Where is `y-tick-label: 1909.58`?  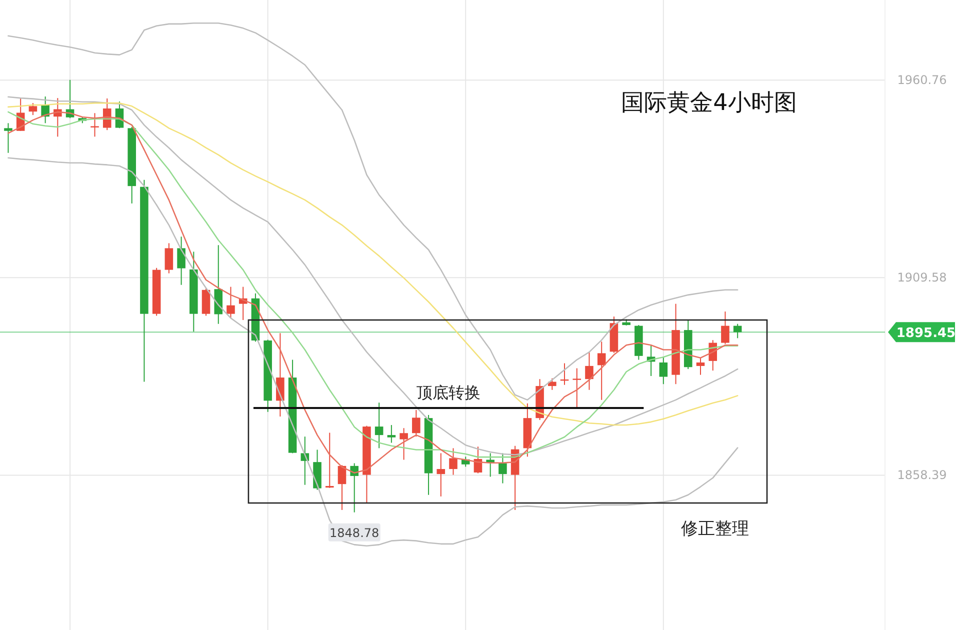 y-tick-label: 1909.58 is located at coordinates (922, 277).